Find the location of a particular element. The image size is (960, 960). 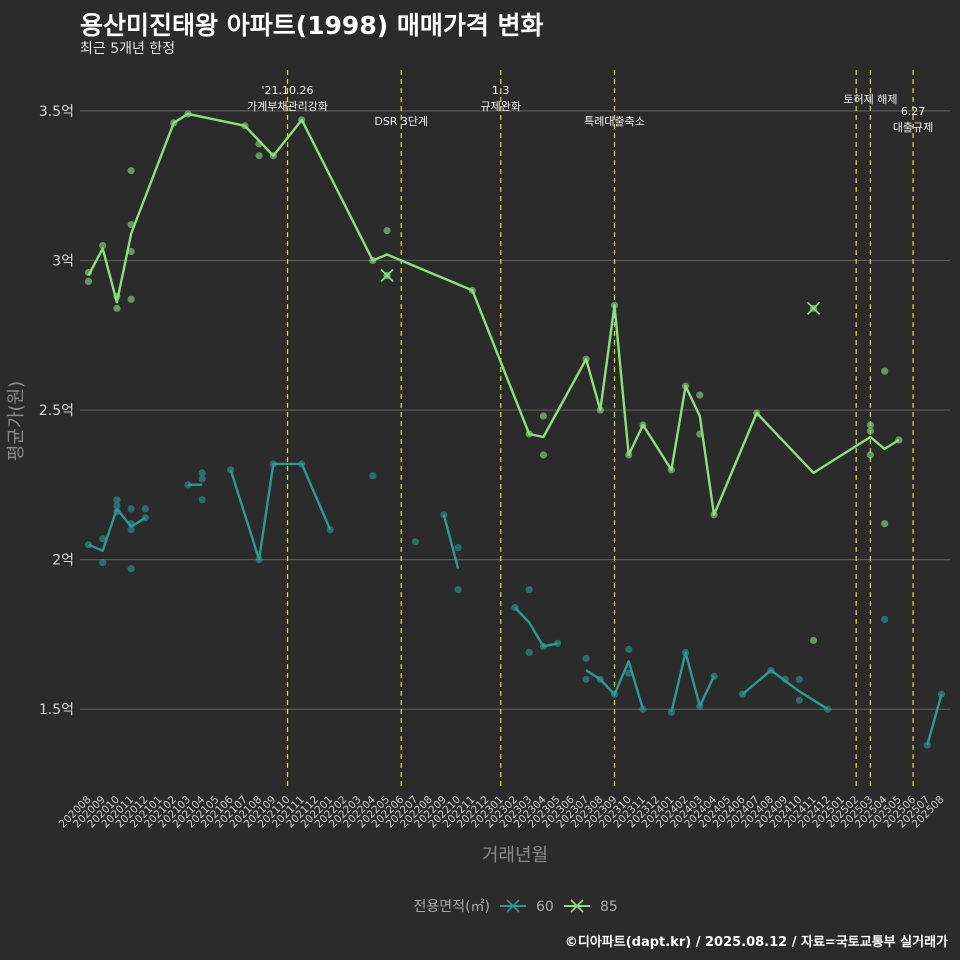

y-tick-label: 3.5억 is located at coordinates (56, 112).